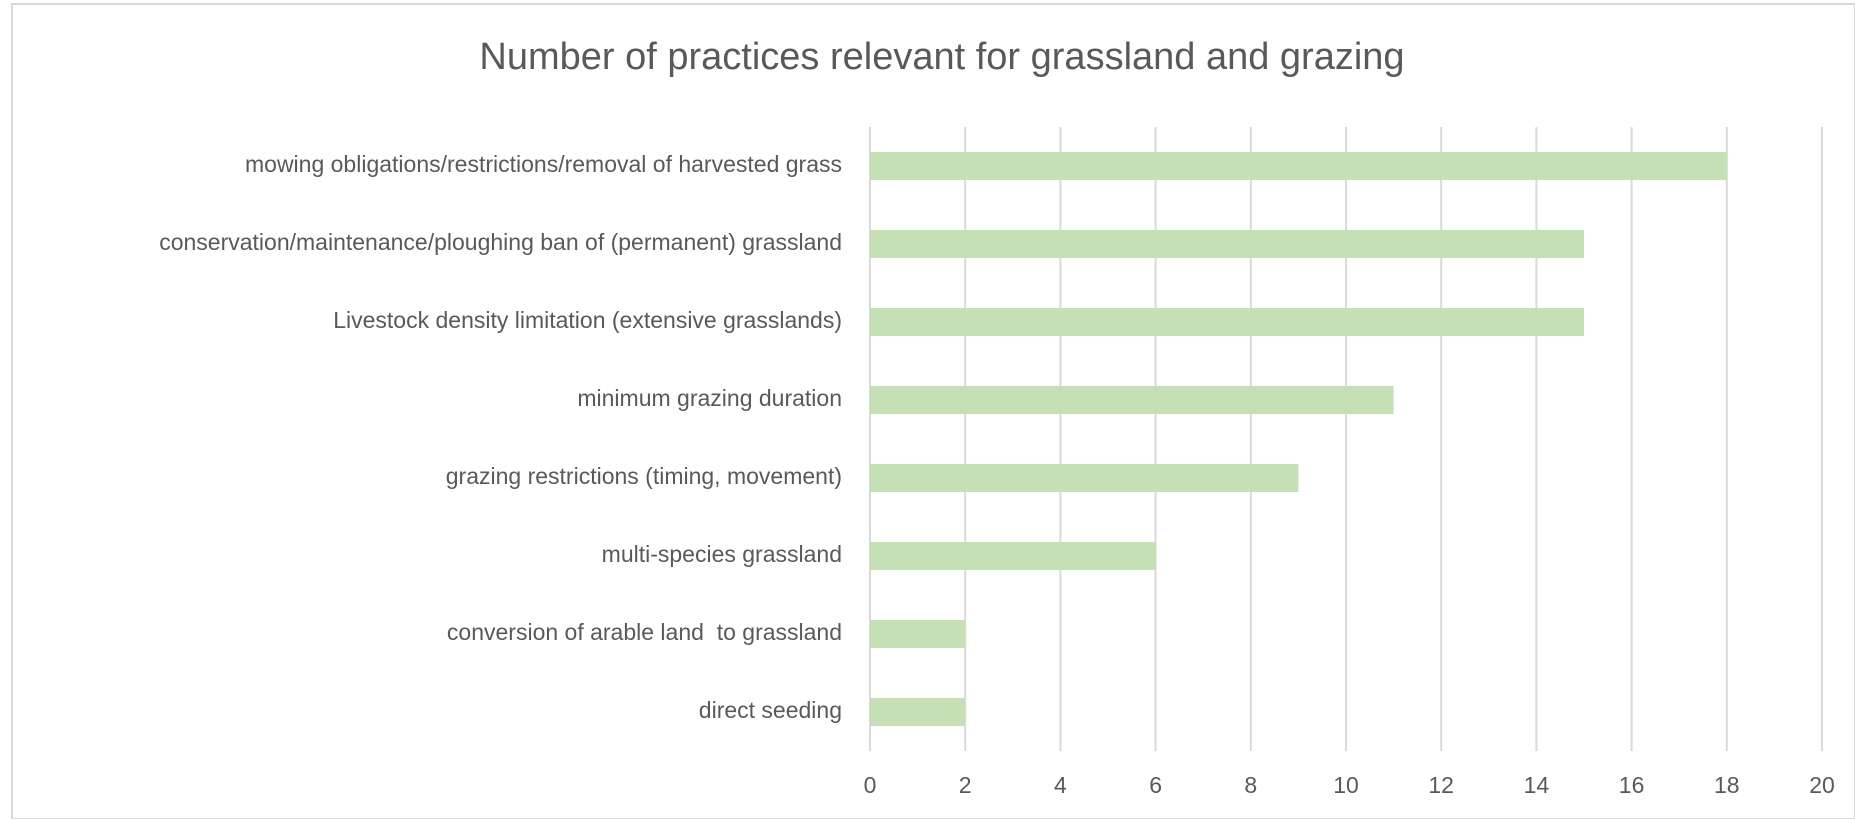  What do you see at coordinates (1060, 785) in the screenshot?
I see `x-tick-label: 4` at bounding box center [1060, 785].